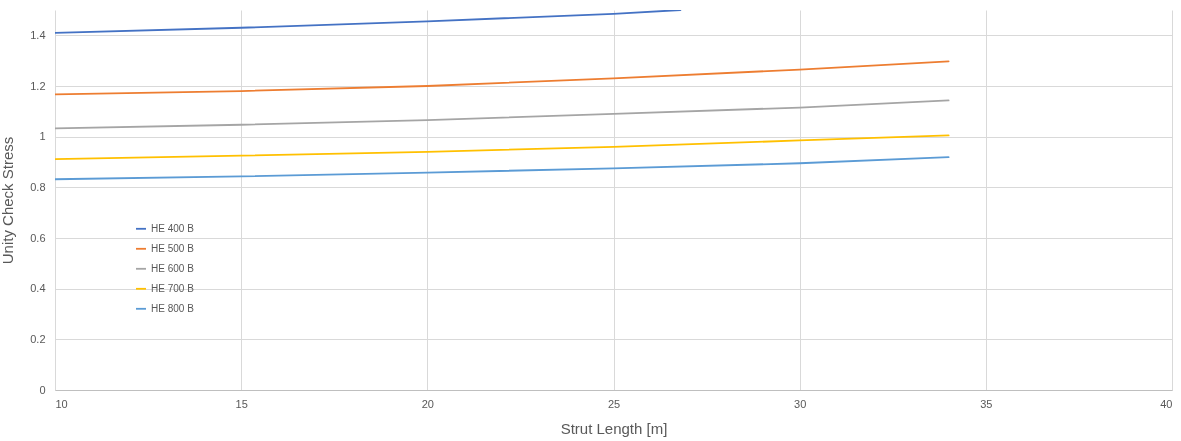  I want to click on legend-label: HE 500 B, so click(173, 248).